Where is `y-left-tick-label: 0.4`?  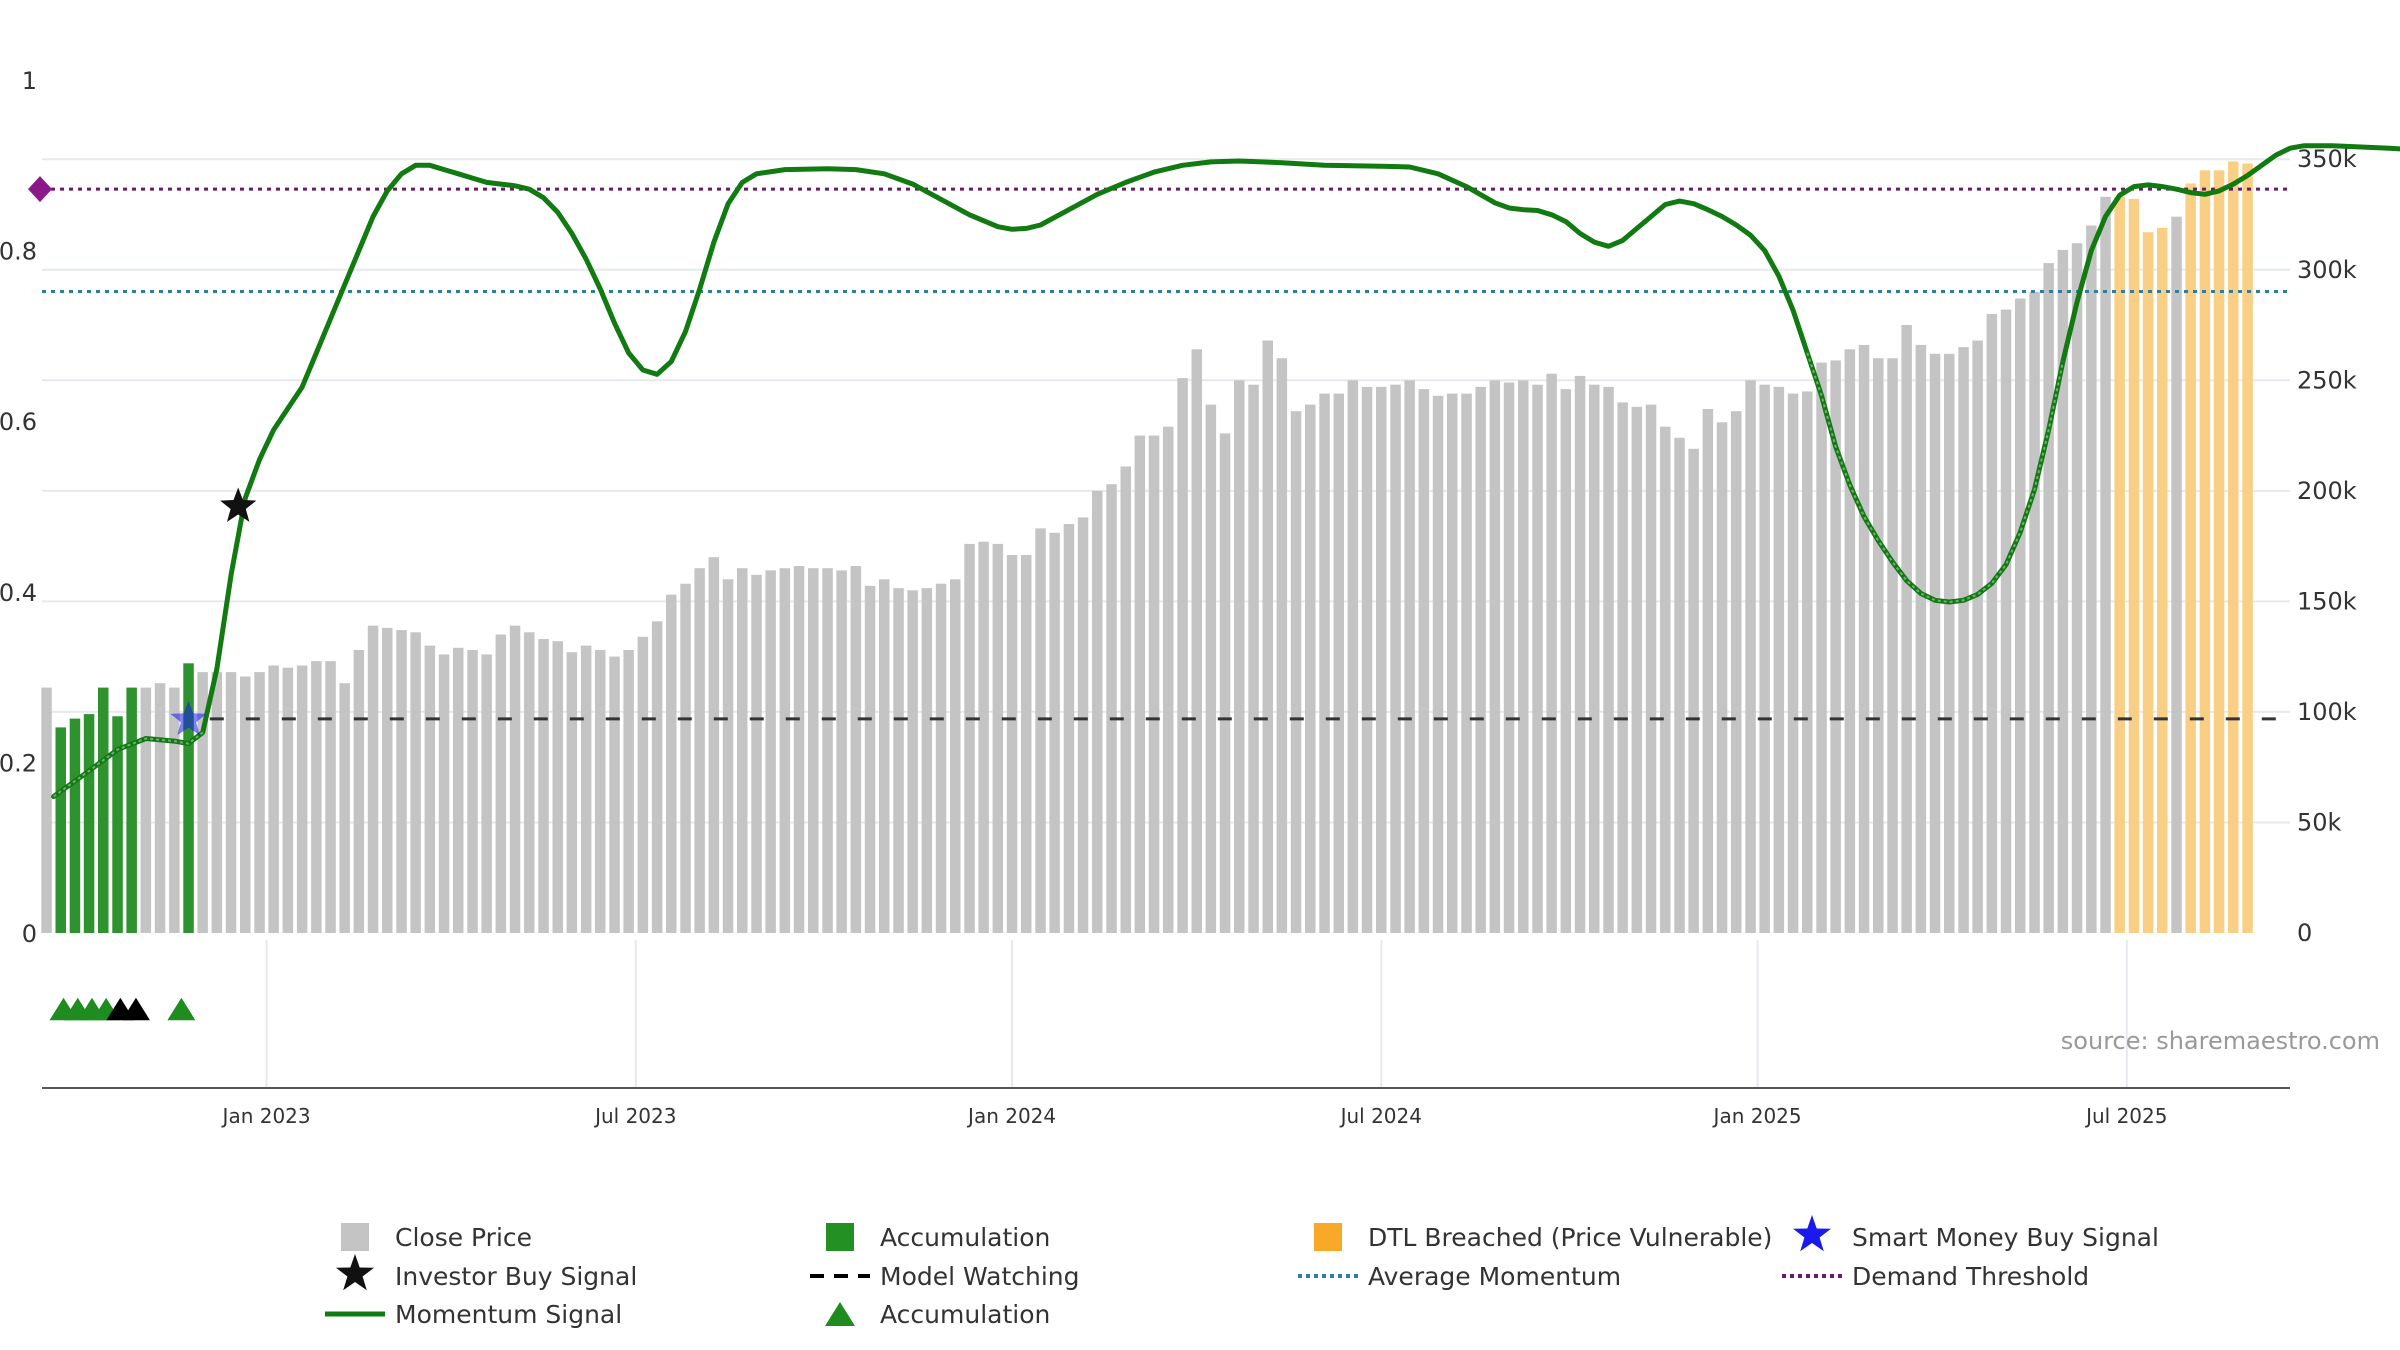
y-left-tick-label: 0.4 is located at coordinates (18, 593).